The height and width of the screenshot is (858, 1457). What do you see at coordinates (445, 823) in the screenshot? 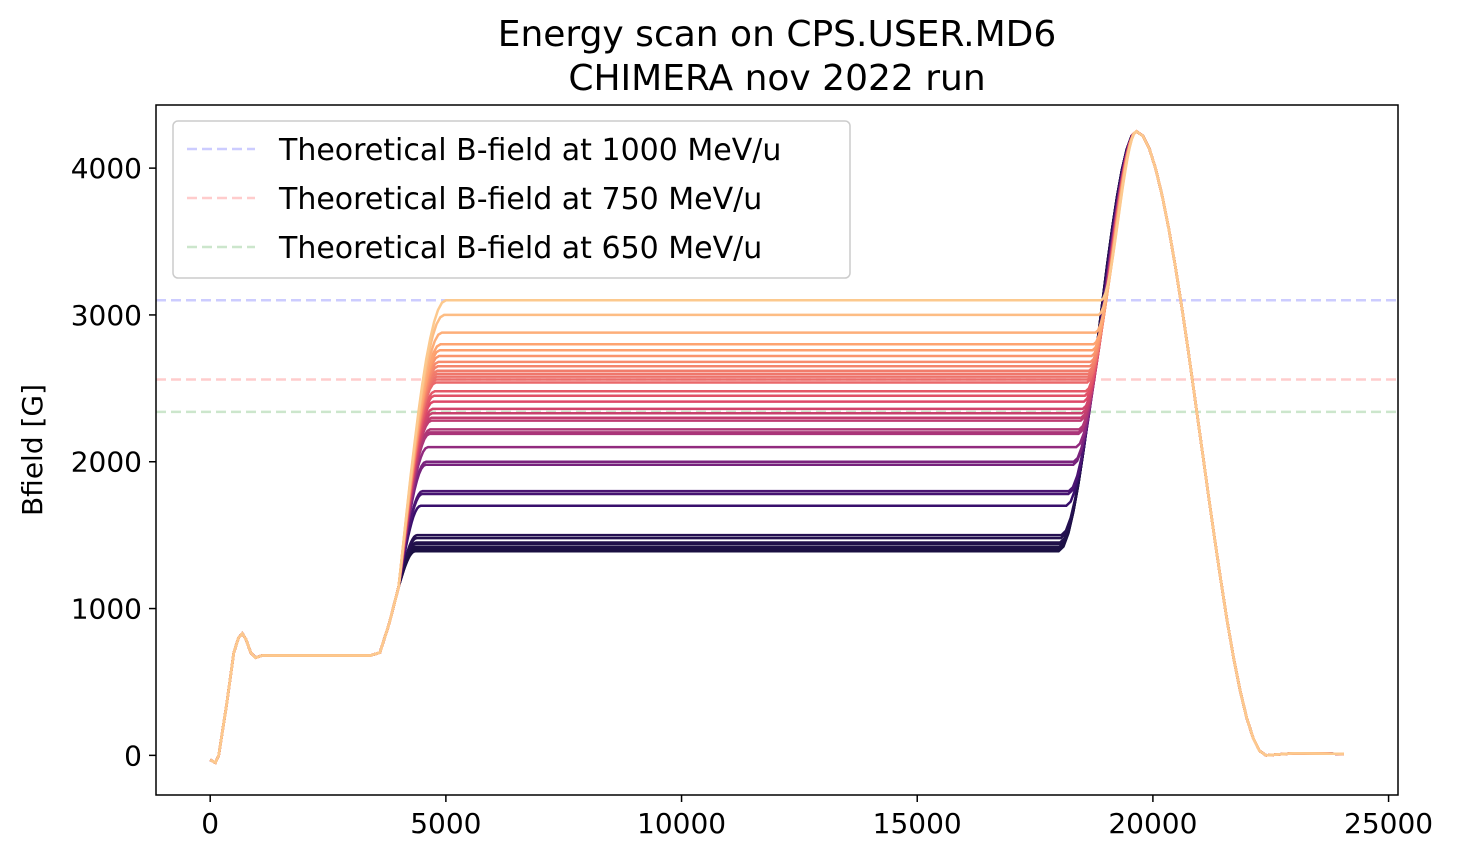
I see `x-tick-label: 5000` at bounding box center [445, 823].